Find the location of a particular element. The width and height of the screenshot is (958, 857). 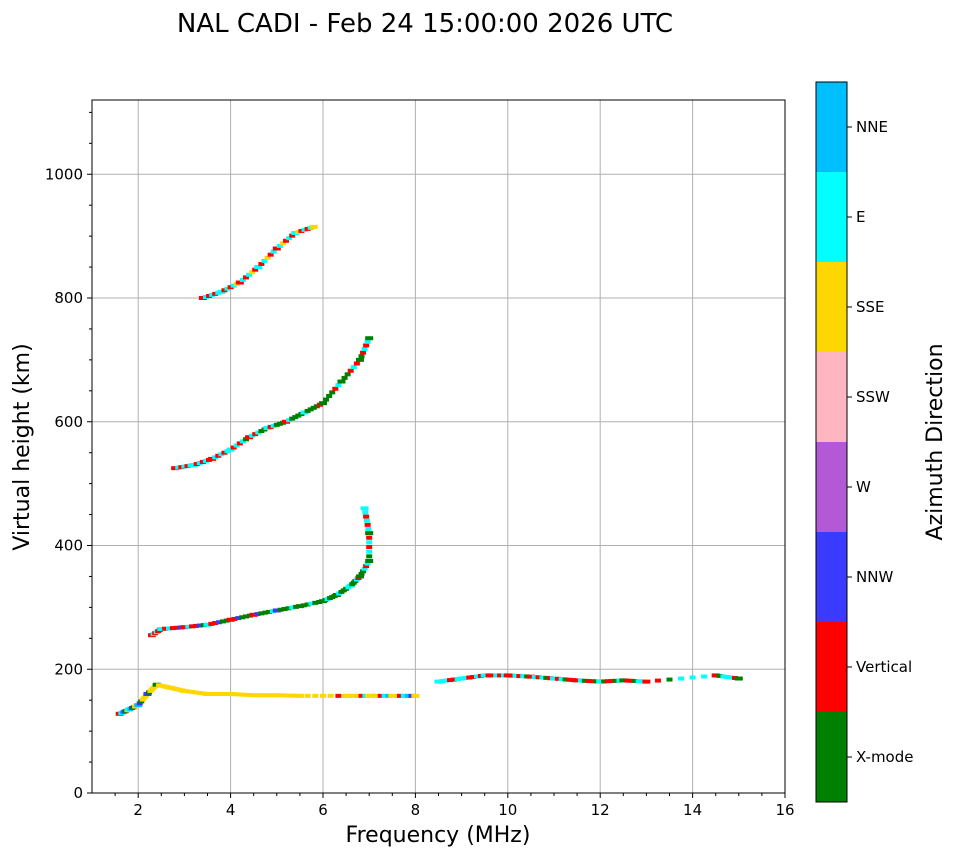

colorbar-frame is located at coordinates (831, 442).